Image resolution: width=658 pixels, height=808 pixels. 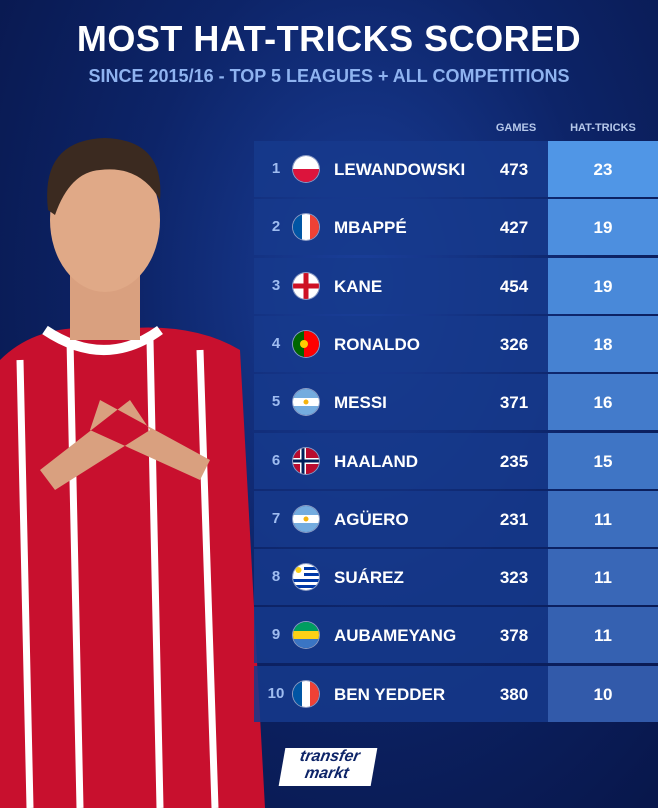 I want to click on table-row: 5 MESSI 371 16, so click(x=456, y=402).